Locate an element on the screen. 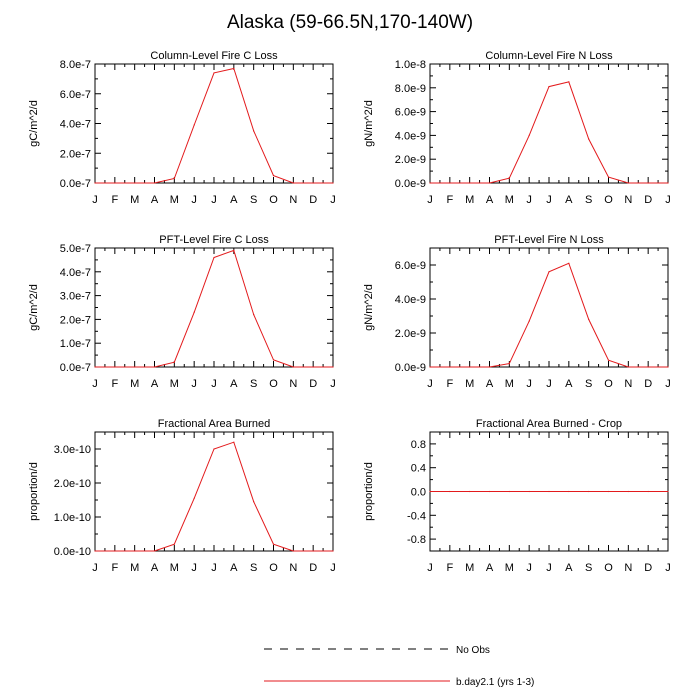 This screenshot has height=700, width=700. y-tick-label: 1.0e-10 is located at coordinates (72, 518).